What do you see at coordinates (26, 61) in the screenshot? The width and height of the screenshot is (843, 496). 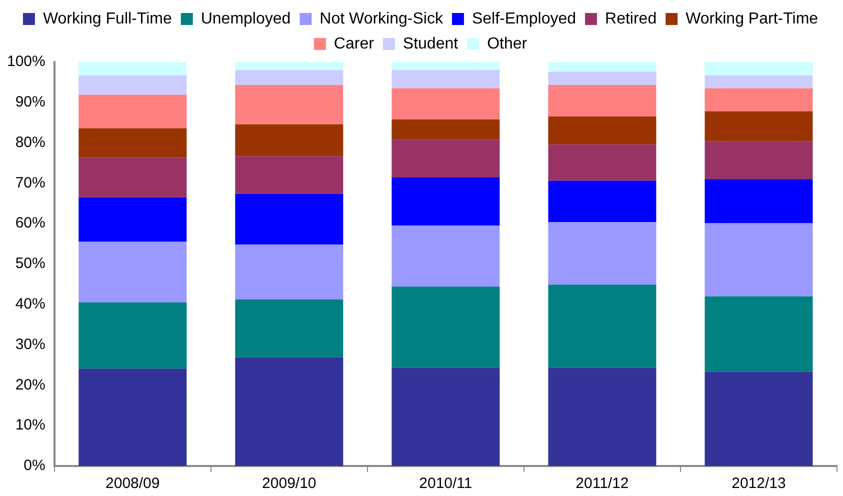 I see `y-tick-label: 100%` at bounding box center [26, 61].